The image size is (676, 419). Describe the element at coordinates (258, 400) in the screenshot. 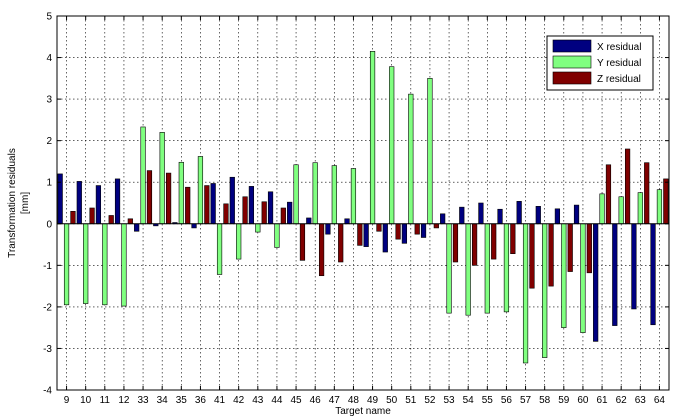

I see `x-tick-label: 43` at that location.